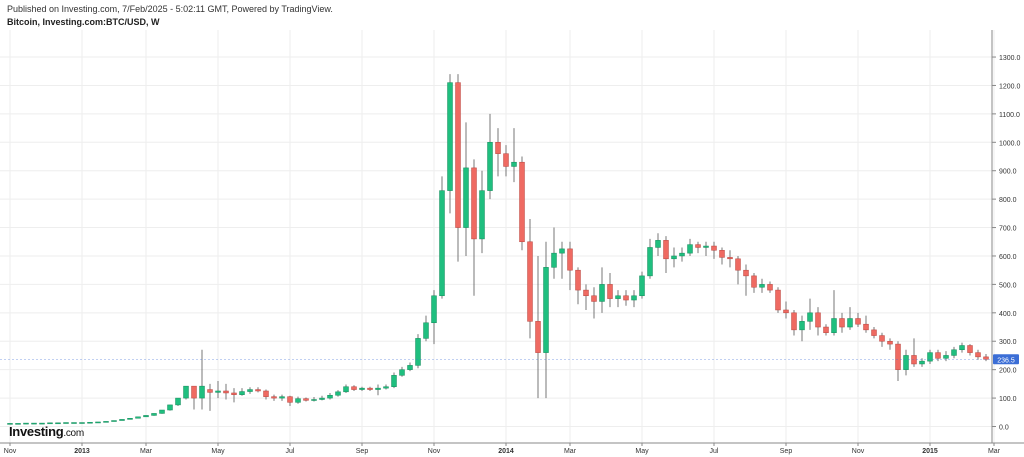 The width and height of the screenshot is (1024, 457). What do you see at coordinates (73, 433) in the screenshot?
I see `logo-domain: .com` at bounding box center [73, 433].